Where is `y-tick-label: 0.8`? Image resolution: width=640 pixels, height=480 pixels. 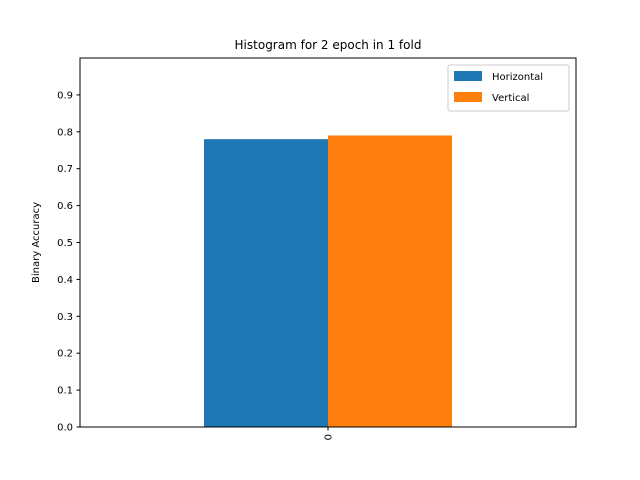
y-tick-label: 0.8 is located at coordinates (65, 132).